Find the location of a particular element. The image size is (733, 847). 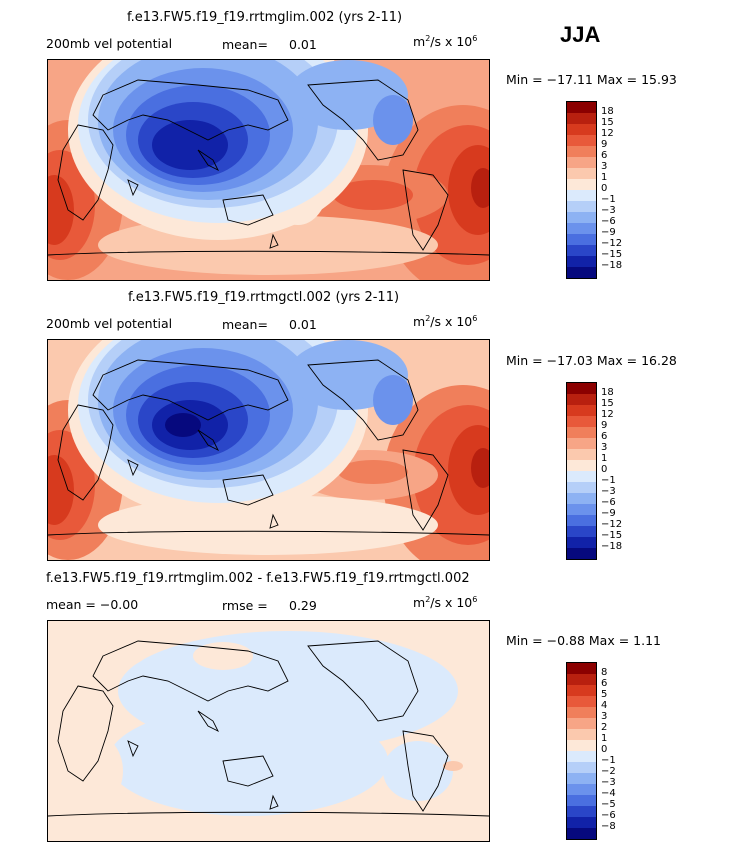

panel1-colorbar-swatches is located at coordinates (581, 190).